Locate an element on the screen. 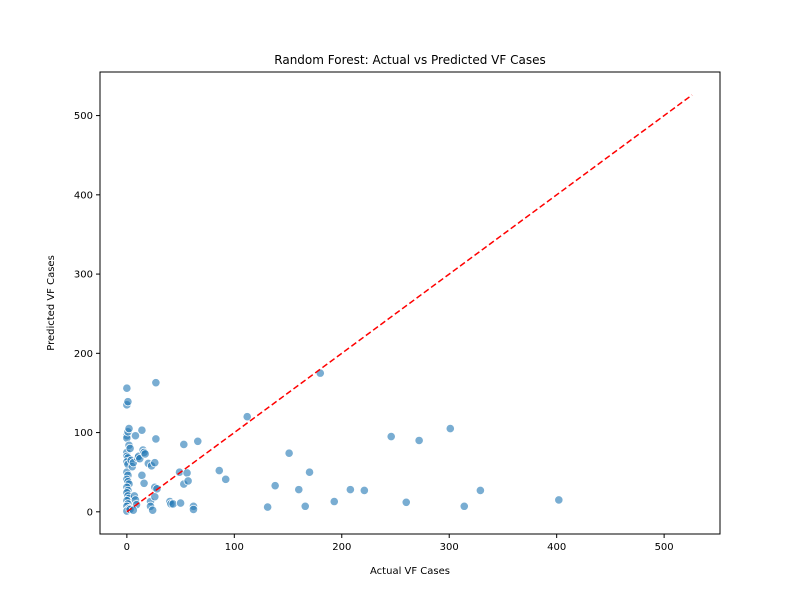 The image size is (800, 600). x-tick-label: 100 is located at coordinates (234, 547).